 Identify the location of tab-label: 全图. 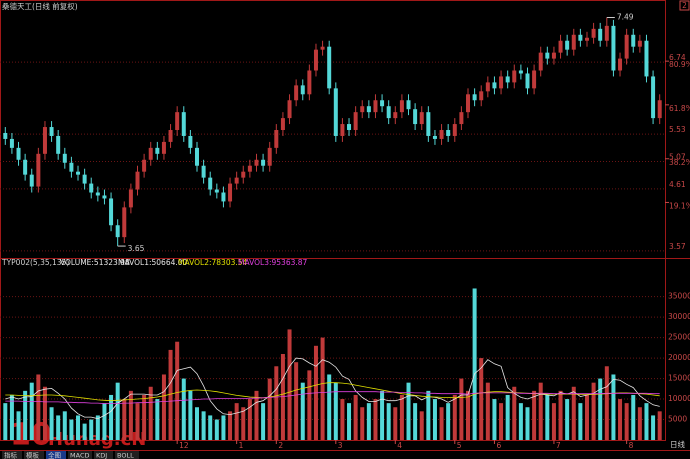
(54, 455).